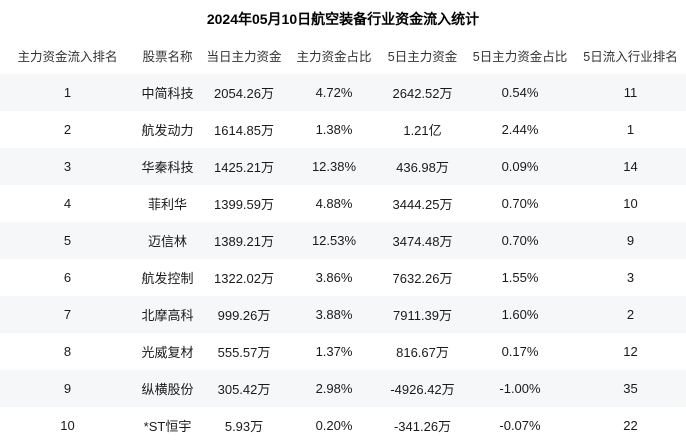 This screenshot has height=448, width=686. What do you see at coordinates (167, 130) in the screenshot?
I see `stock-name-cell: 航发动力` at bounding box center [167, 130].